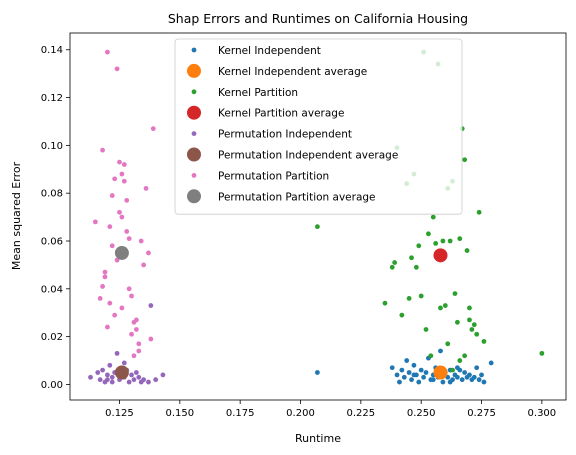 The width and height of the screenshot is (576, 455). Describe the element at coordinates (281, 114) in the screenshot. I see `legend-label: Kernel Partition average` at that location.